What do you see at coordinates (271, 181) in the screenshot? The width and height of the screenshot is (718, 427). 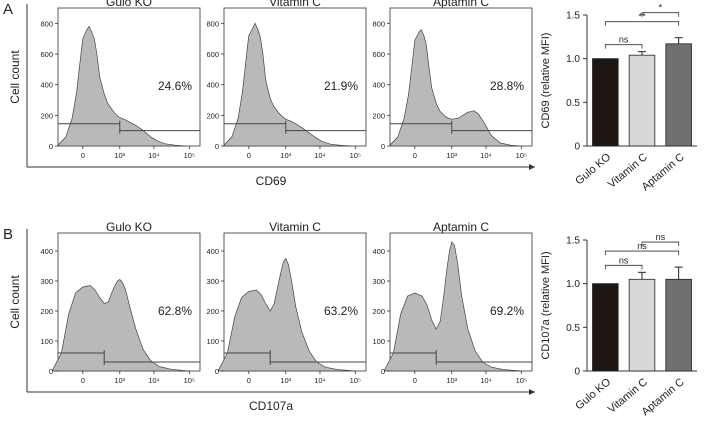 I see `x-axis-label: CD69` at bounding box center [271, 181].